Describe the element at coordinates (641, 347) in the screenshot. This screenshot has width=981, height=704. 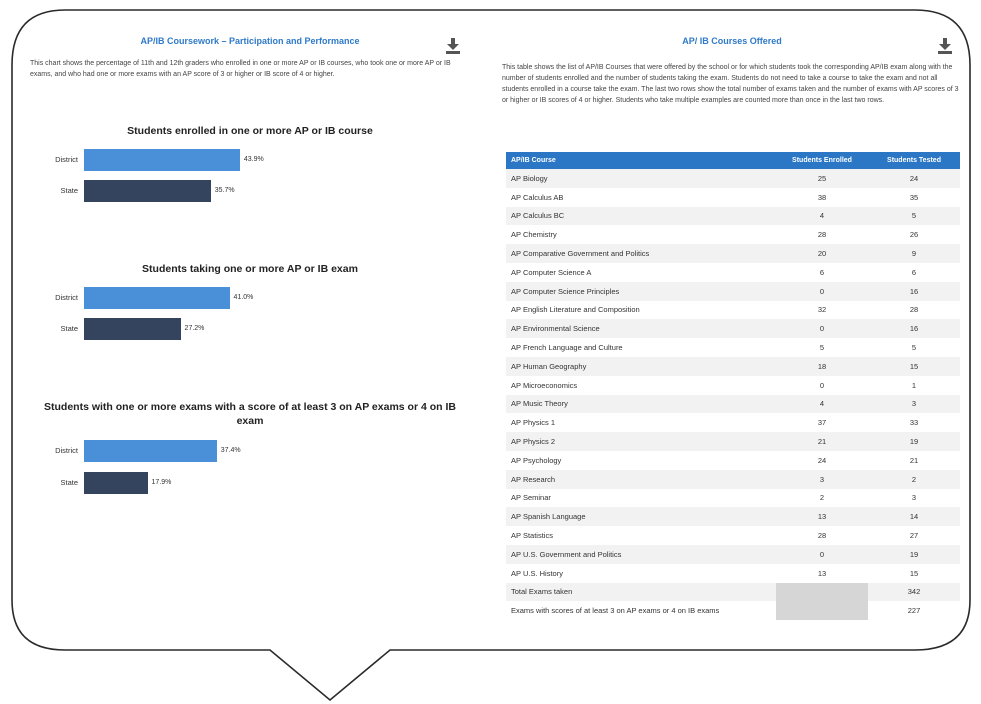
I see `cell-course: AP French Language and Culture` at that location.